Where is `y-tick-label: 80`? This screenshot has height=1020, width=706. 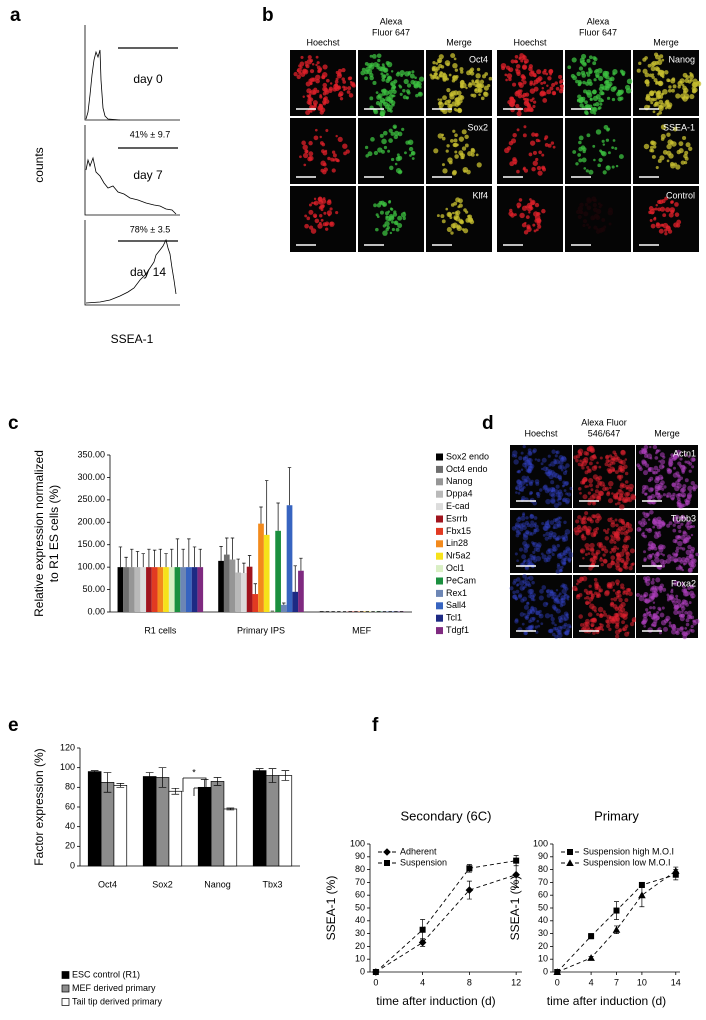 y-tick-label: 80 is located at coordinates (360, 869).